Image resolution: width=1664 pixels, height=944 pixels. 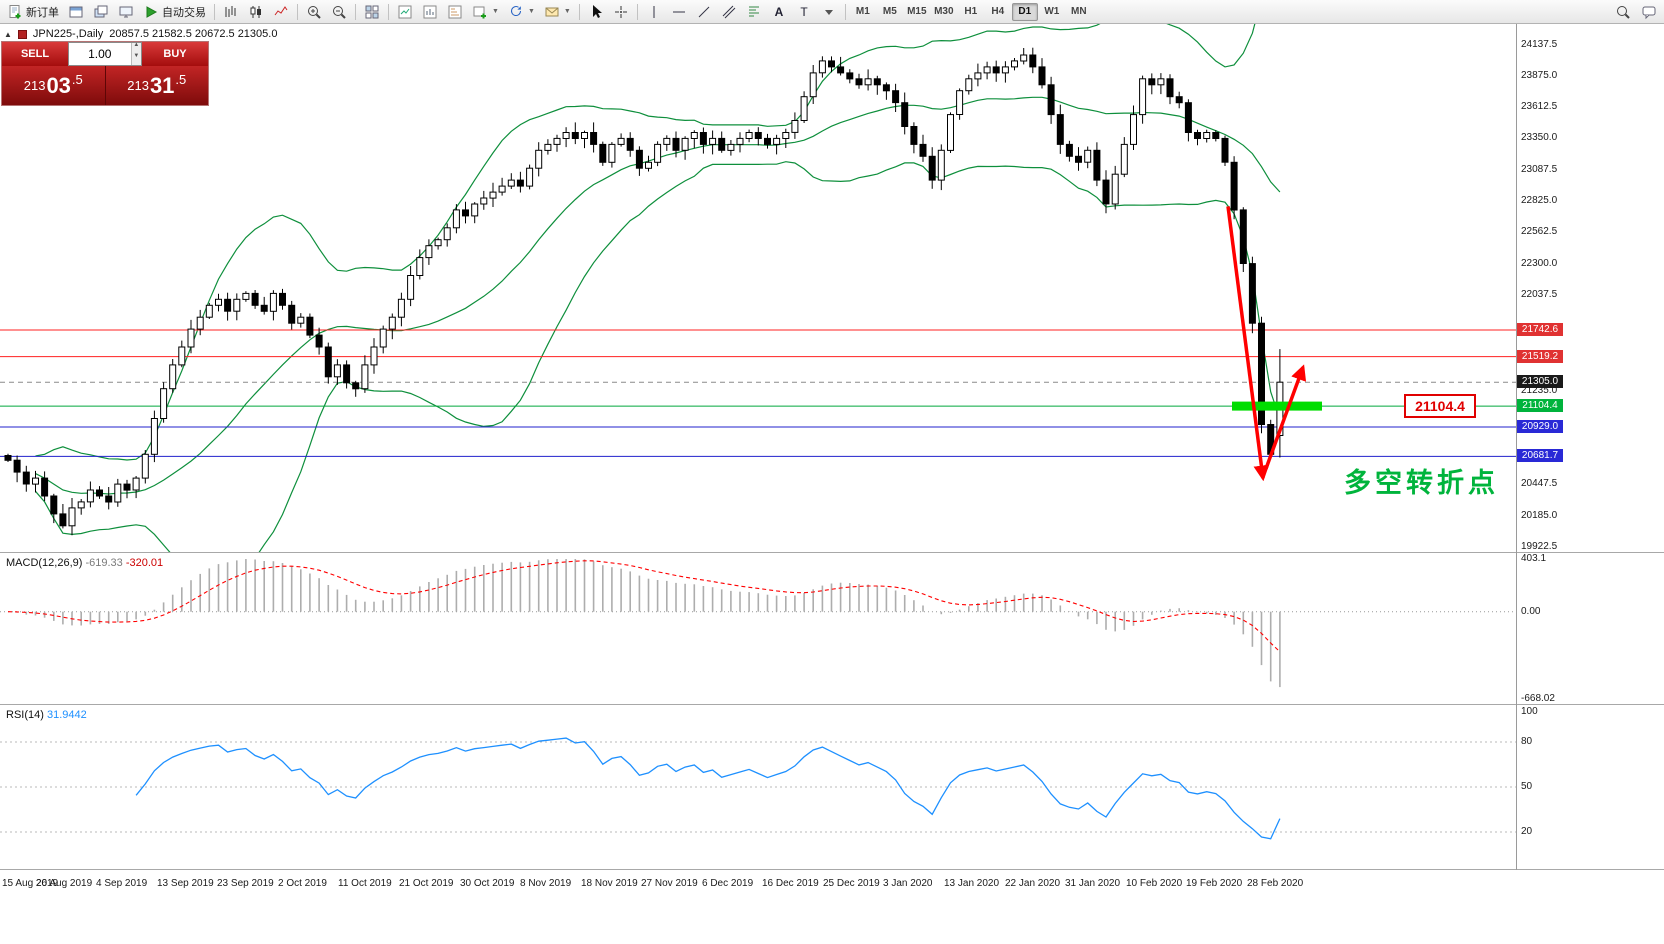 I want to click on date-label: 18 Nov 2019, so click(x=609, y=883).